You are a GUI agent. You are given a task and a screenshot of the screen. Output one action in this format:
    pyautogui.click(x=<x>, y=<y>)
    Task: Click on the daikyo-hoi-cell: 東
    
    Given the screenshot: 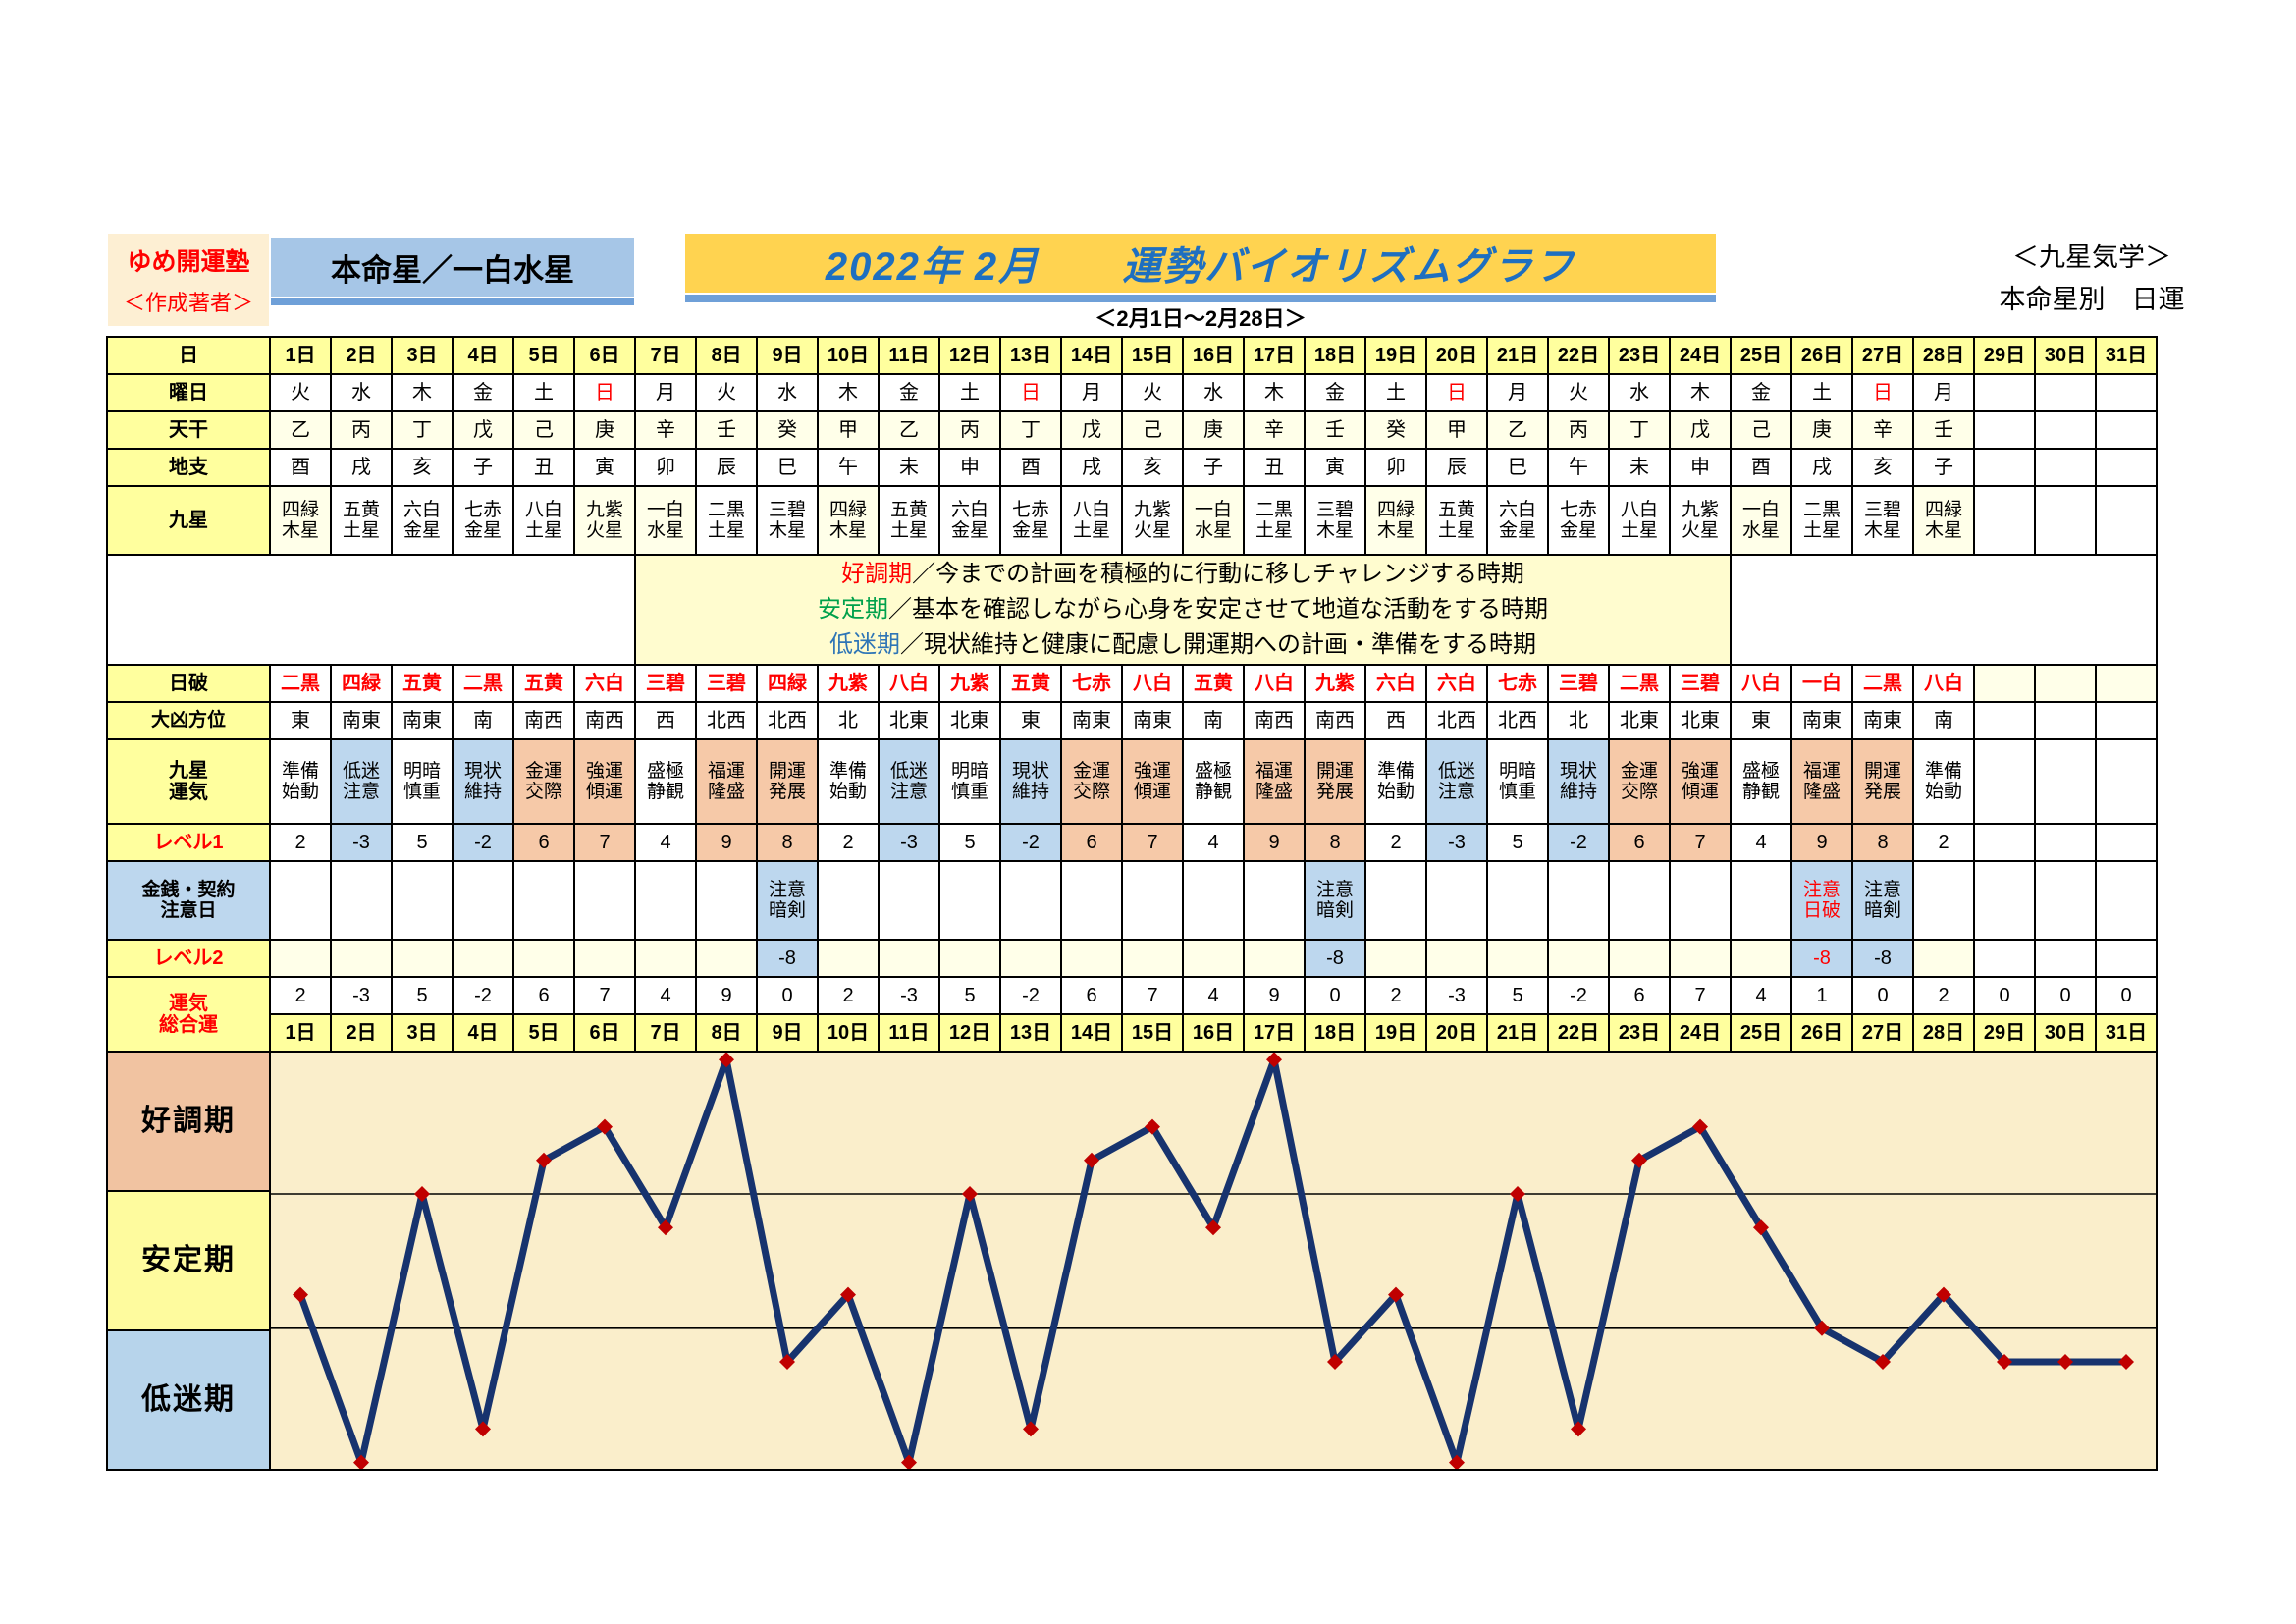 What is the action you would take?
    pyautogui.click(x=301, y=720)
    